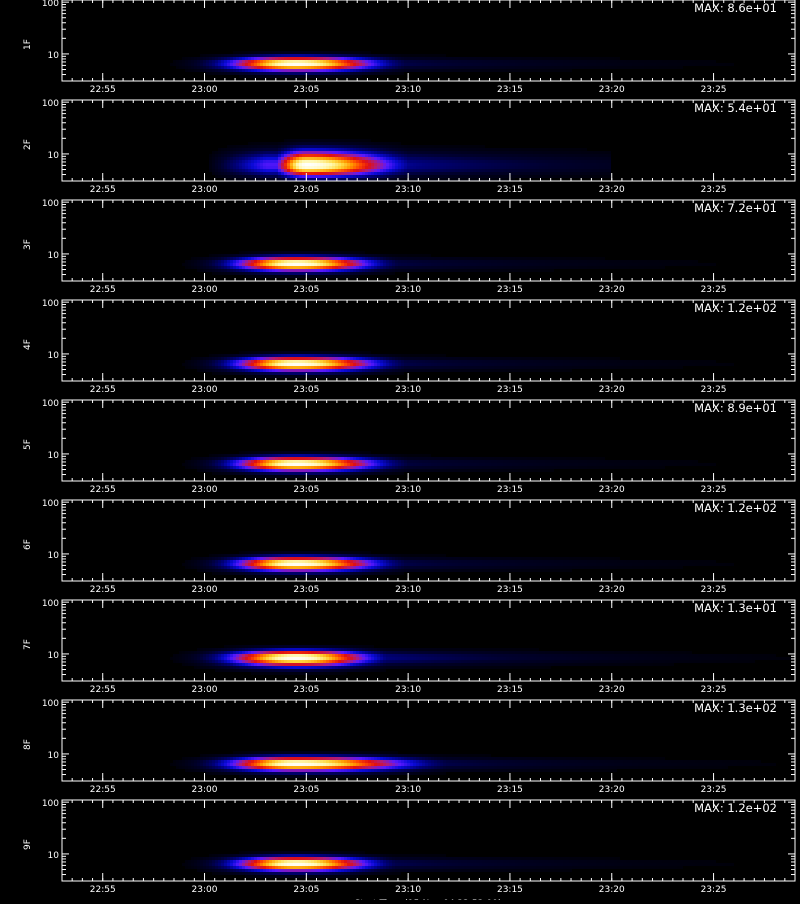  I want to click on panel-label: 5F, so click(28, 444).